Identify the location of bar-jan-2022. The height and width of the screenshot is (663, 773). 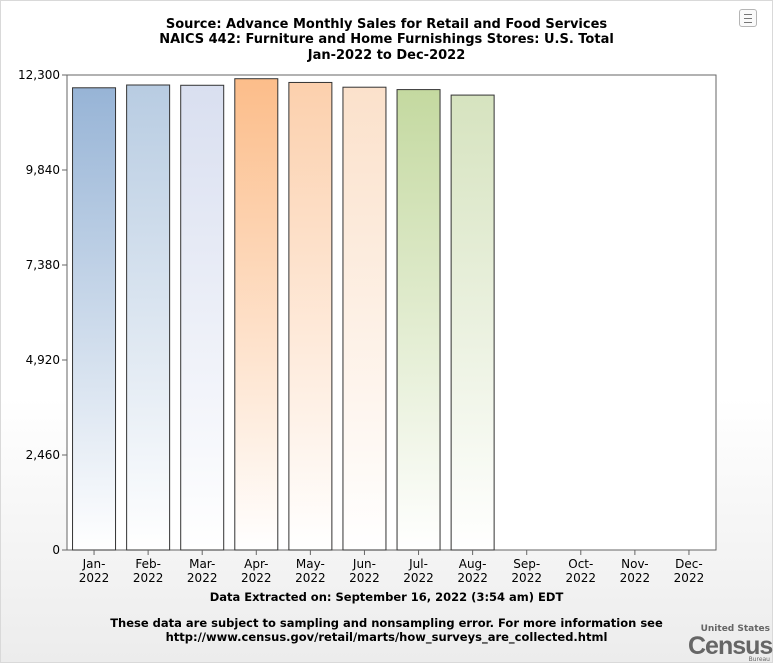
(94, 319).